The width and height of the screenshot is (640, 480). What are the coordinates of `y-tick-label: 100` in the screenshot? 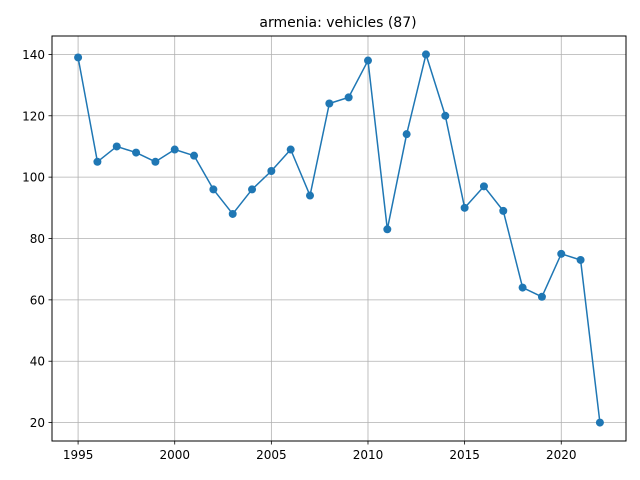 It's located at (33, 178).